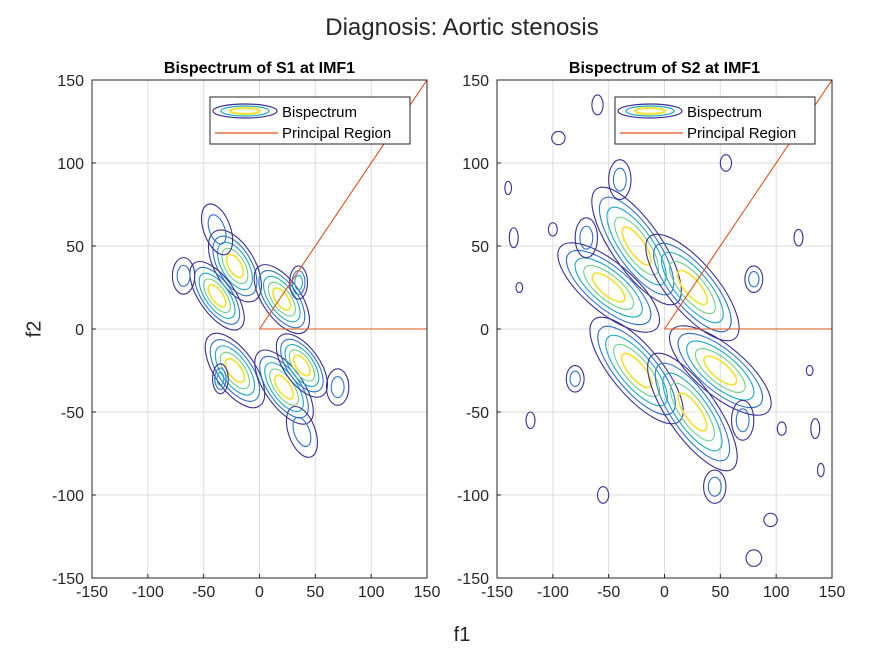  What do you see at coordinates (203, 592) in the screenshot?
I see `s1-xtick-label: -50` at bounding box center [203, 592].